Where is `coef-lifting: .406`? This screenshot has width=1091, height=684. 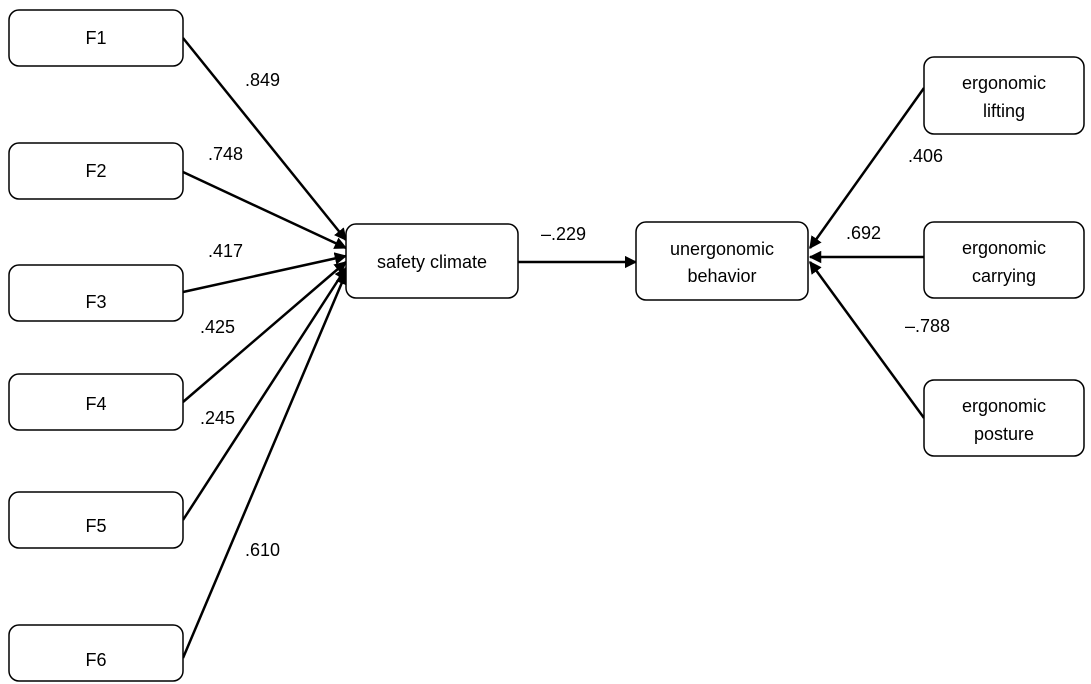 coef-lifting: .406 is located at coordinates (925, 156).